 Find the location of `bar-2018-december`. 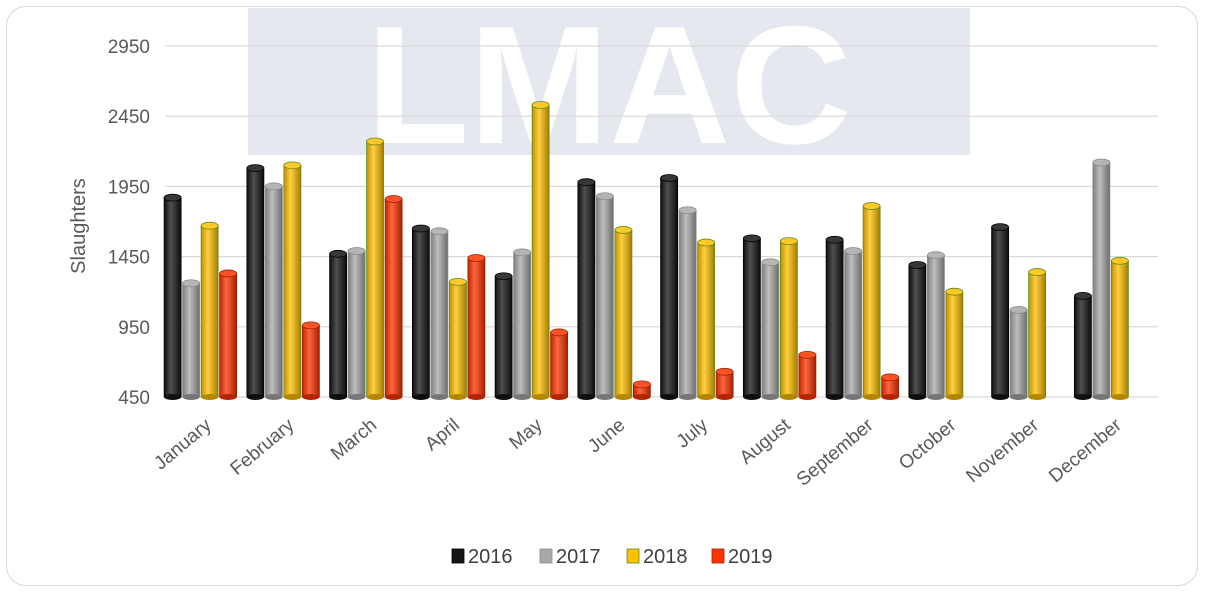

bar-2018-december is located at coordinates (1119, 328).